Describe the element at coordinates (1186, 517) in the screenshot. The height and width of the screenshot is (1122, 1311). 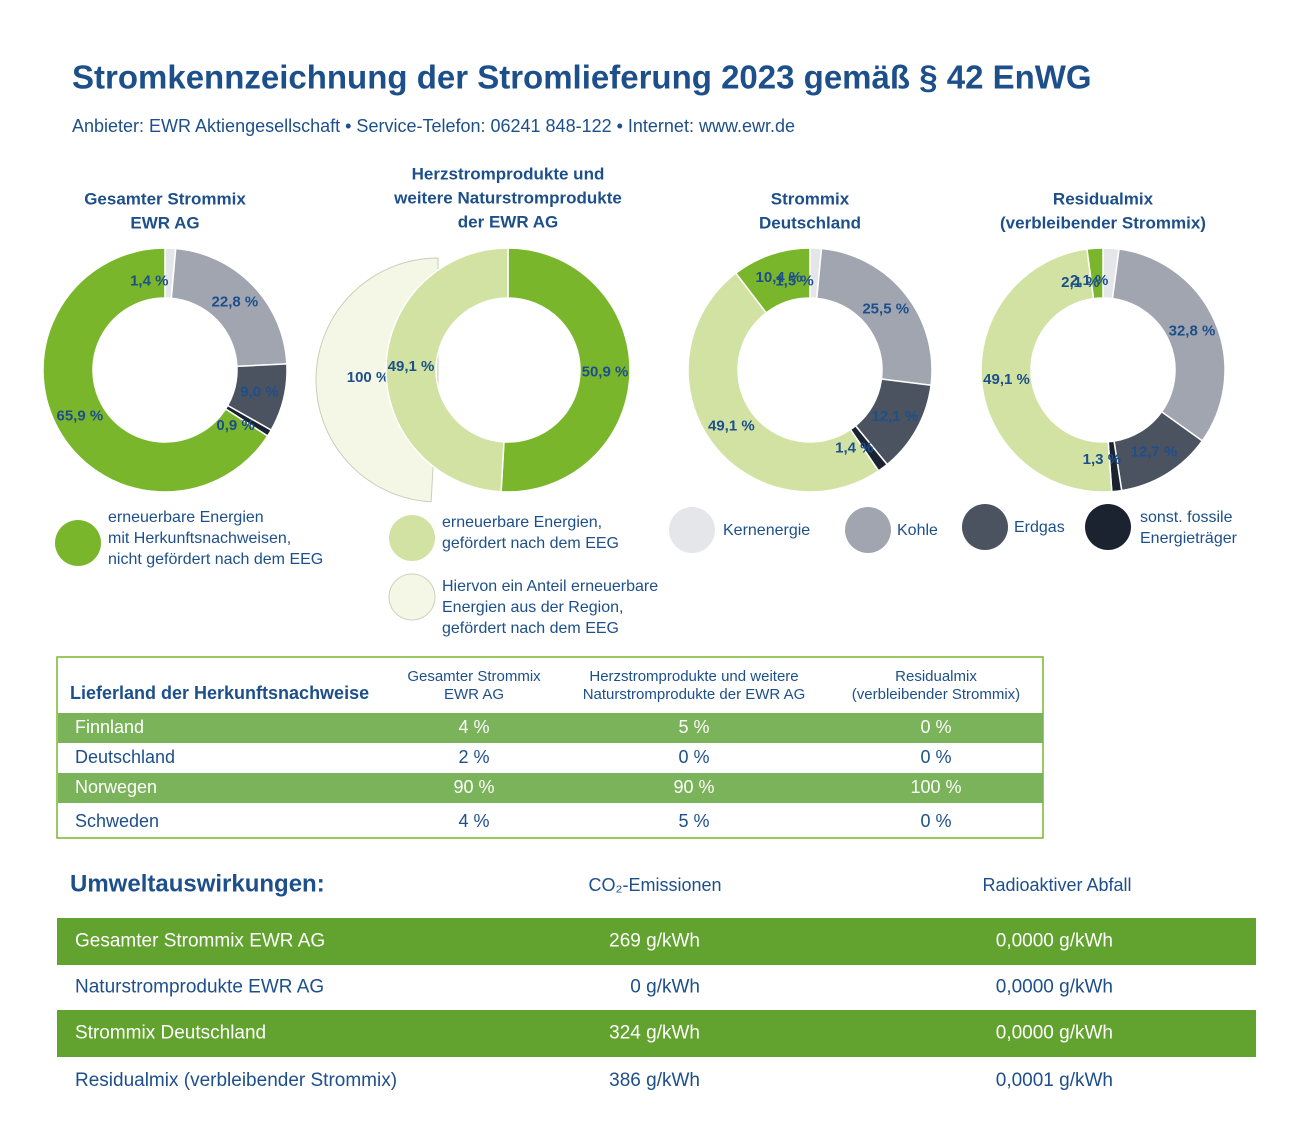
I see `legend-label: sonst. fossile` at that location.